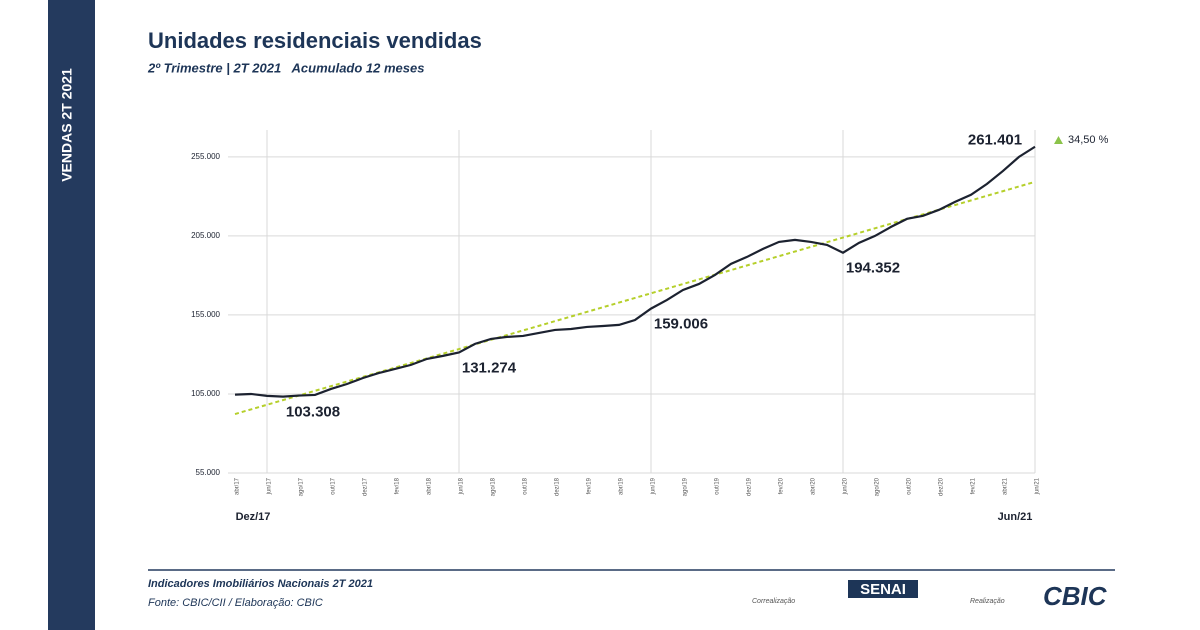 Image resolution: width=1200 pixels, height=630 pixels. I want to click on footer-co-logo: SENAI, so click(883, 589).